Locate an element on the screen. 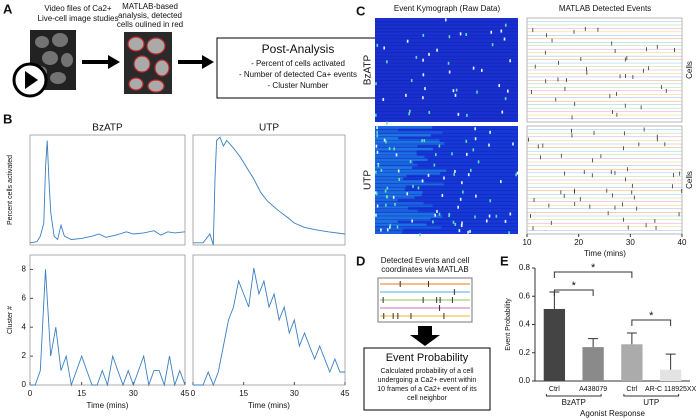 This screenshot has height=420, width=700. caption: Live-cell image studies is located at coordinates (78, 18).